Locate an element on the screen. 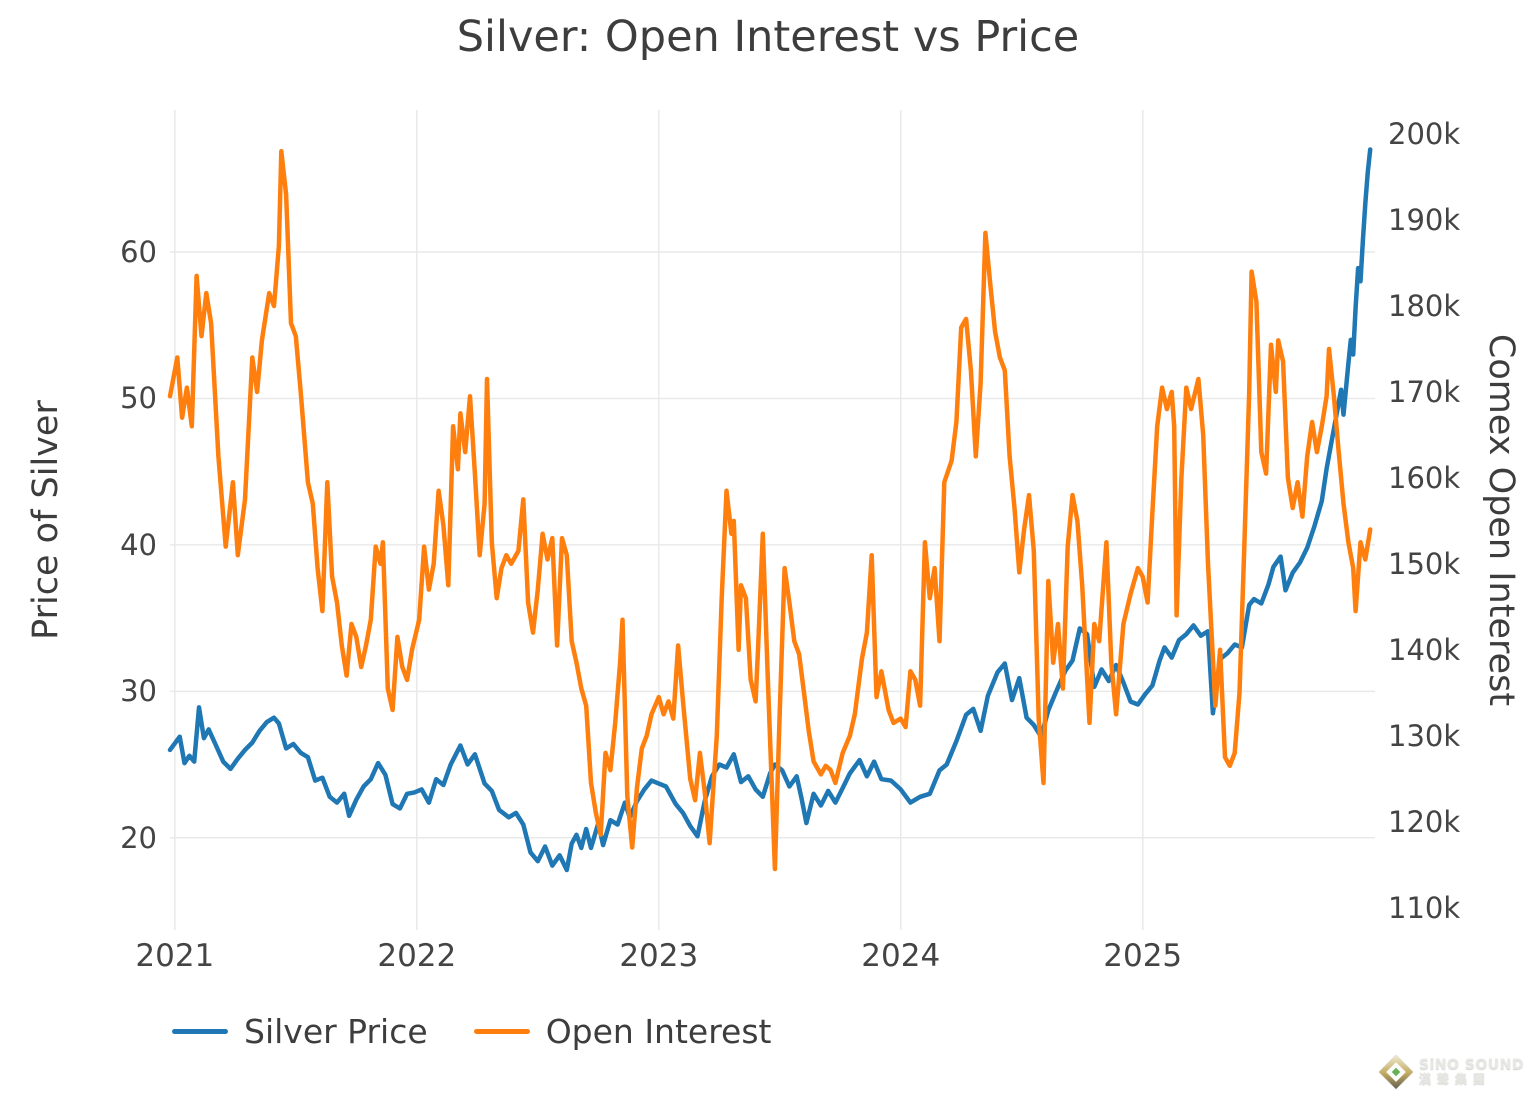 This screenshot has width=1536, height=1097. brand-watermark: SiNO SOUND 漢聲集團 is located at coordinates (1451, 1072).